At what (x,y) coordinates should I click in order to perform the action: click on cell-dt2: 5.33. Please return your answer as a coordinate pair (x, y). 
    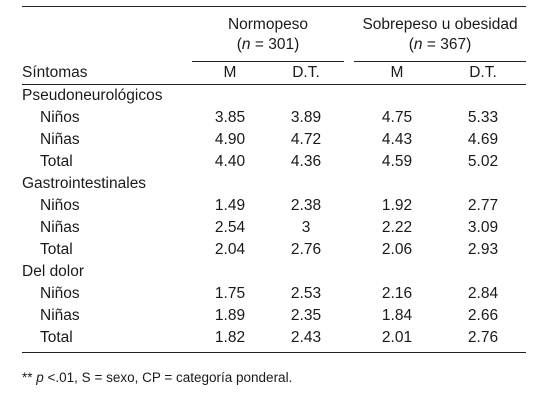
    Looking at the image, I should click on (483, 117).